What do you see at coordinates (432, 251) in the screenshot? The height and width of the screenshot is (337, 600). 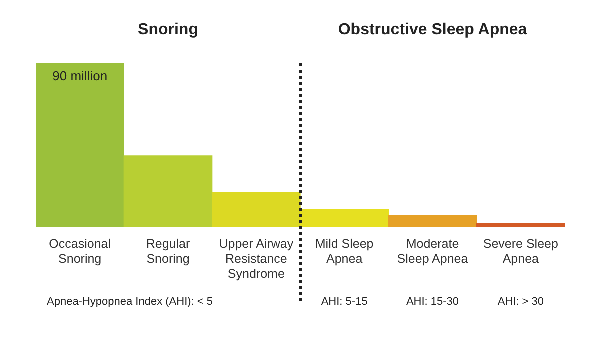 I see `x-tick-label: Moderate Sleep Apnea` at bounding box center [432, 251].